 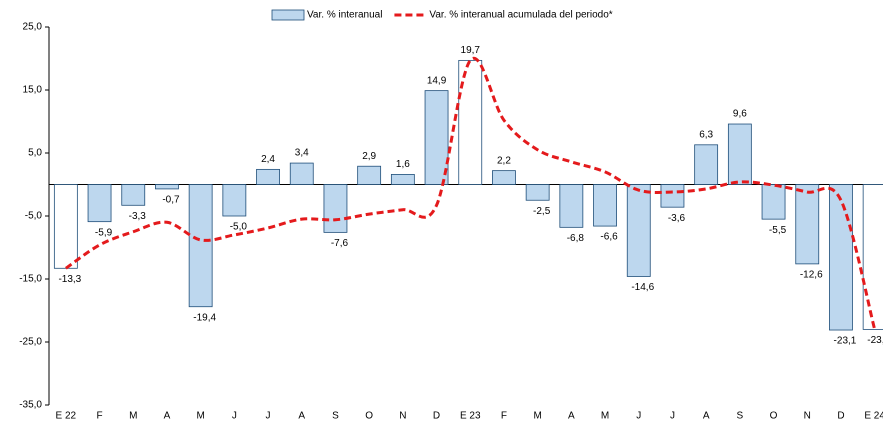 I want to click on value-label: -14,6, so click(x=642, y=287).